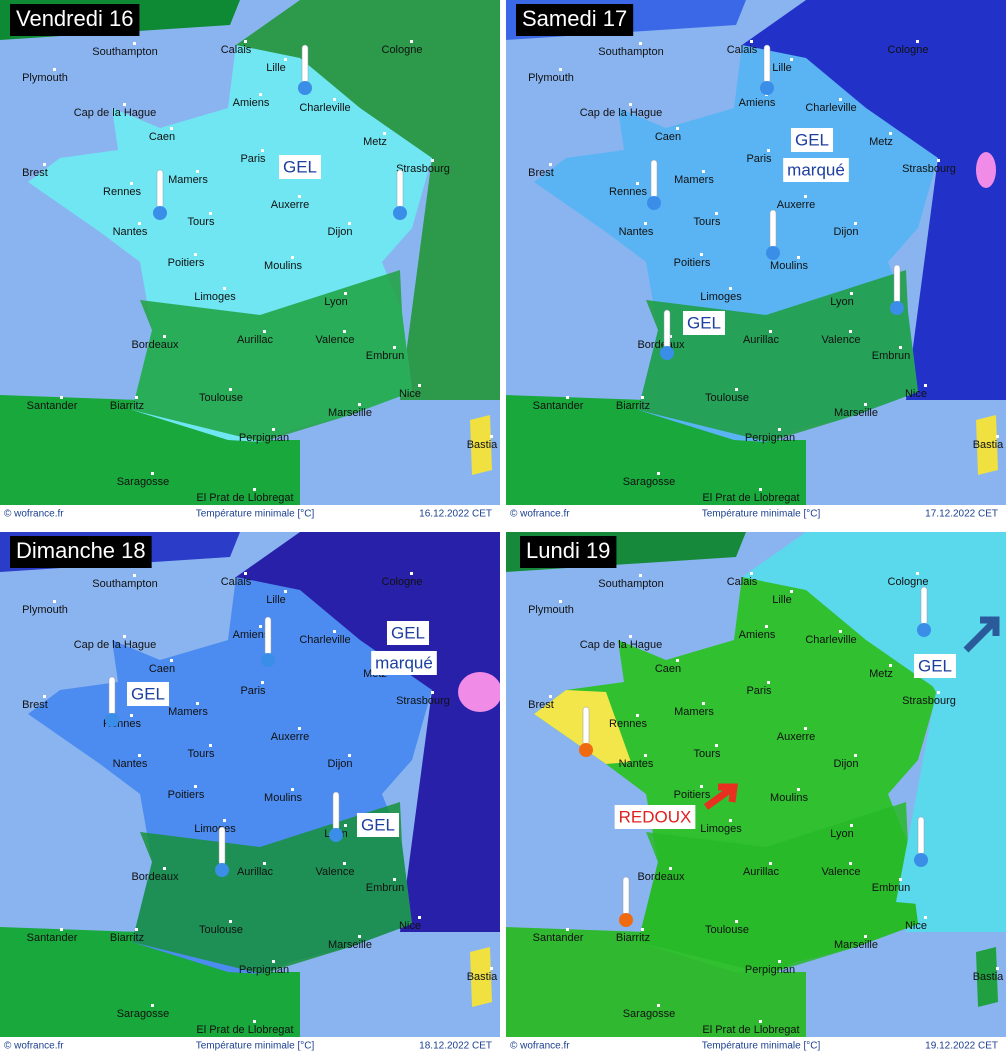 Image resolution: width=1006 pixels, height=1054 pixels. Describe the element at coordinates (290, 205) in the screenshot. I see `city-label: Auxerre` at that location.